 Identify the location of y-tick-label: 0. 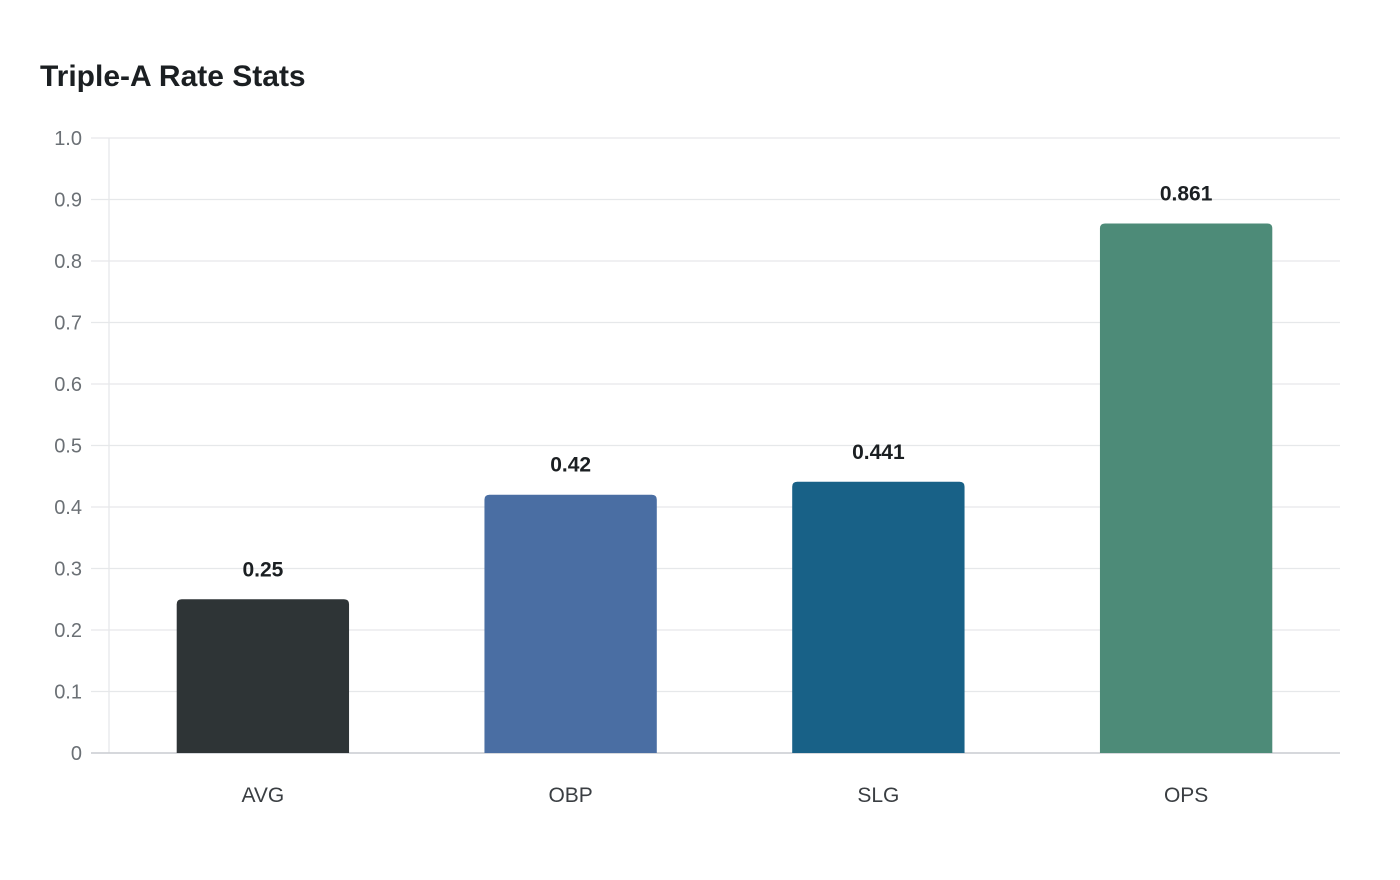
(76, 754).